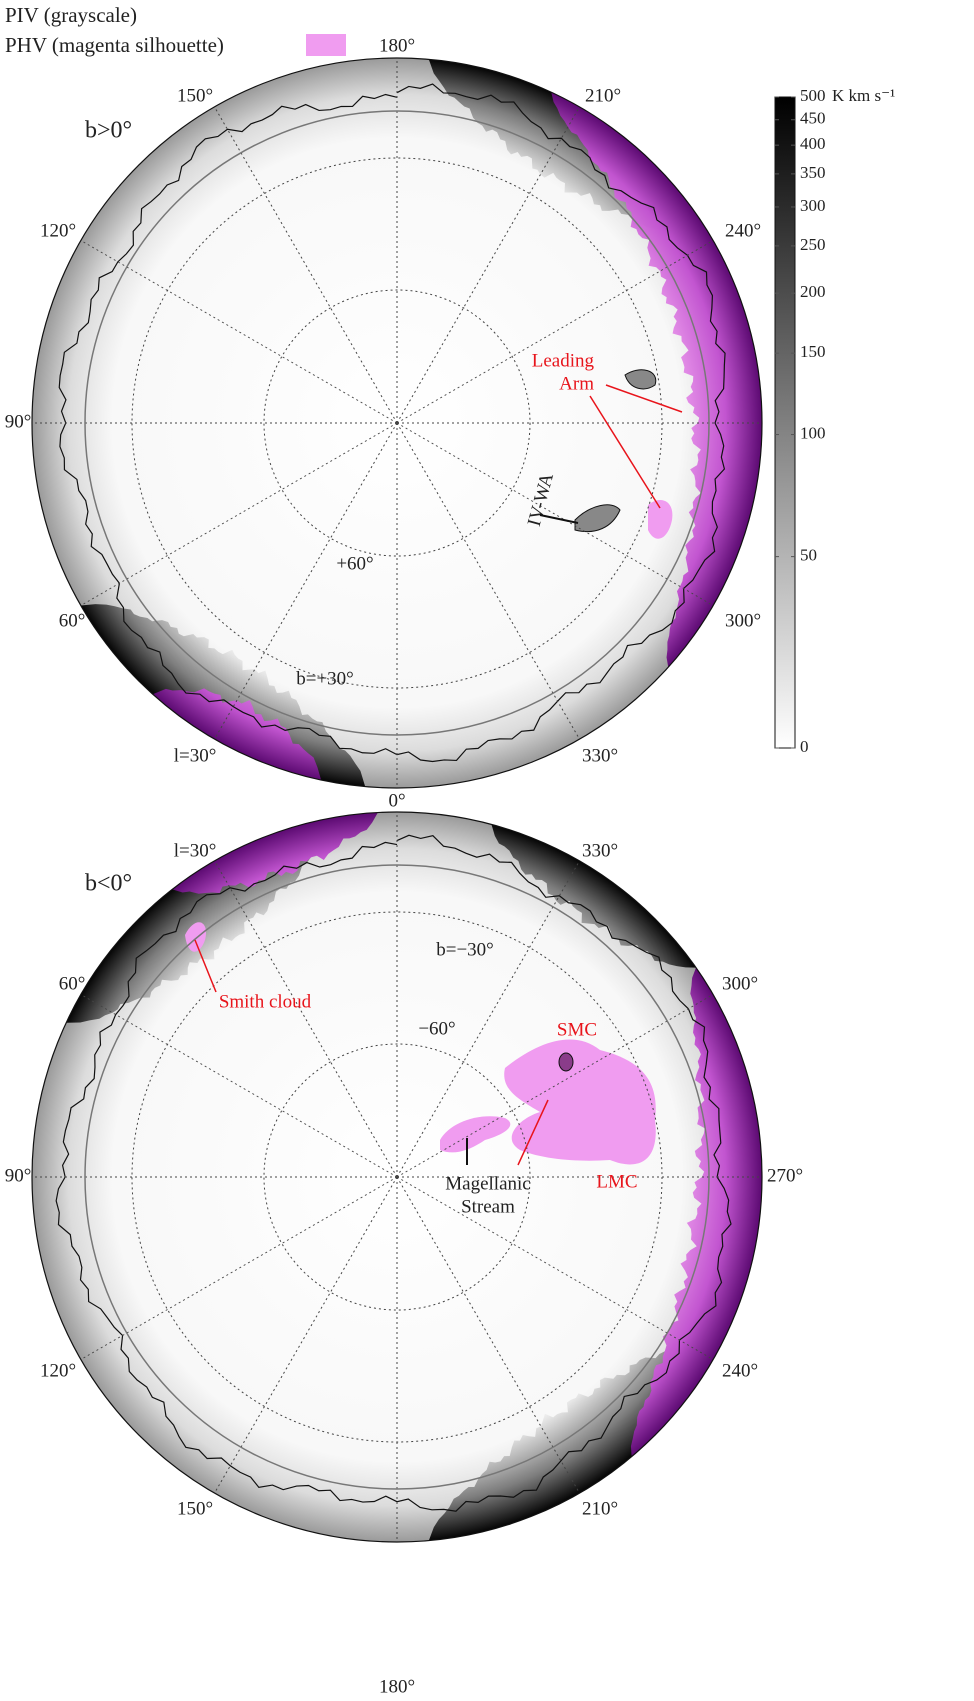 The height and width of the screenshot is (1701, 974). What do you see at coordinates (813, 143) in the screenshot?
I see `colorbar-tick-label: 400` at bounding box center [813, 143].